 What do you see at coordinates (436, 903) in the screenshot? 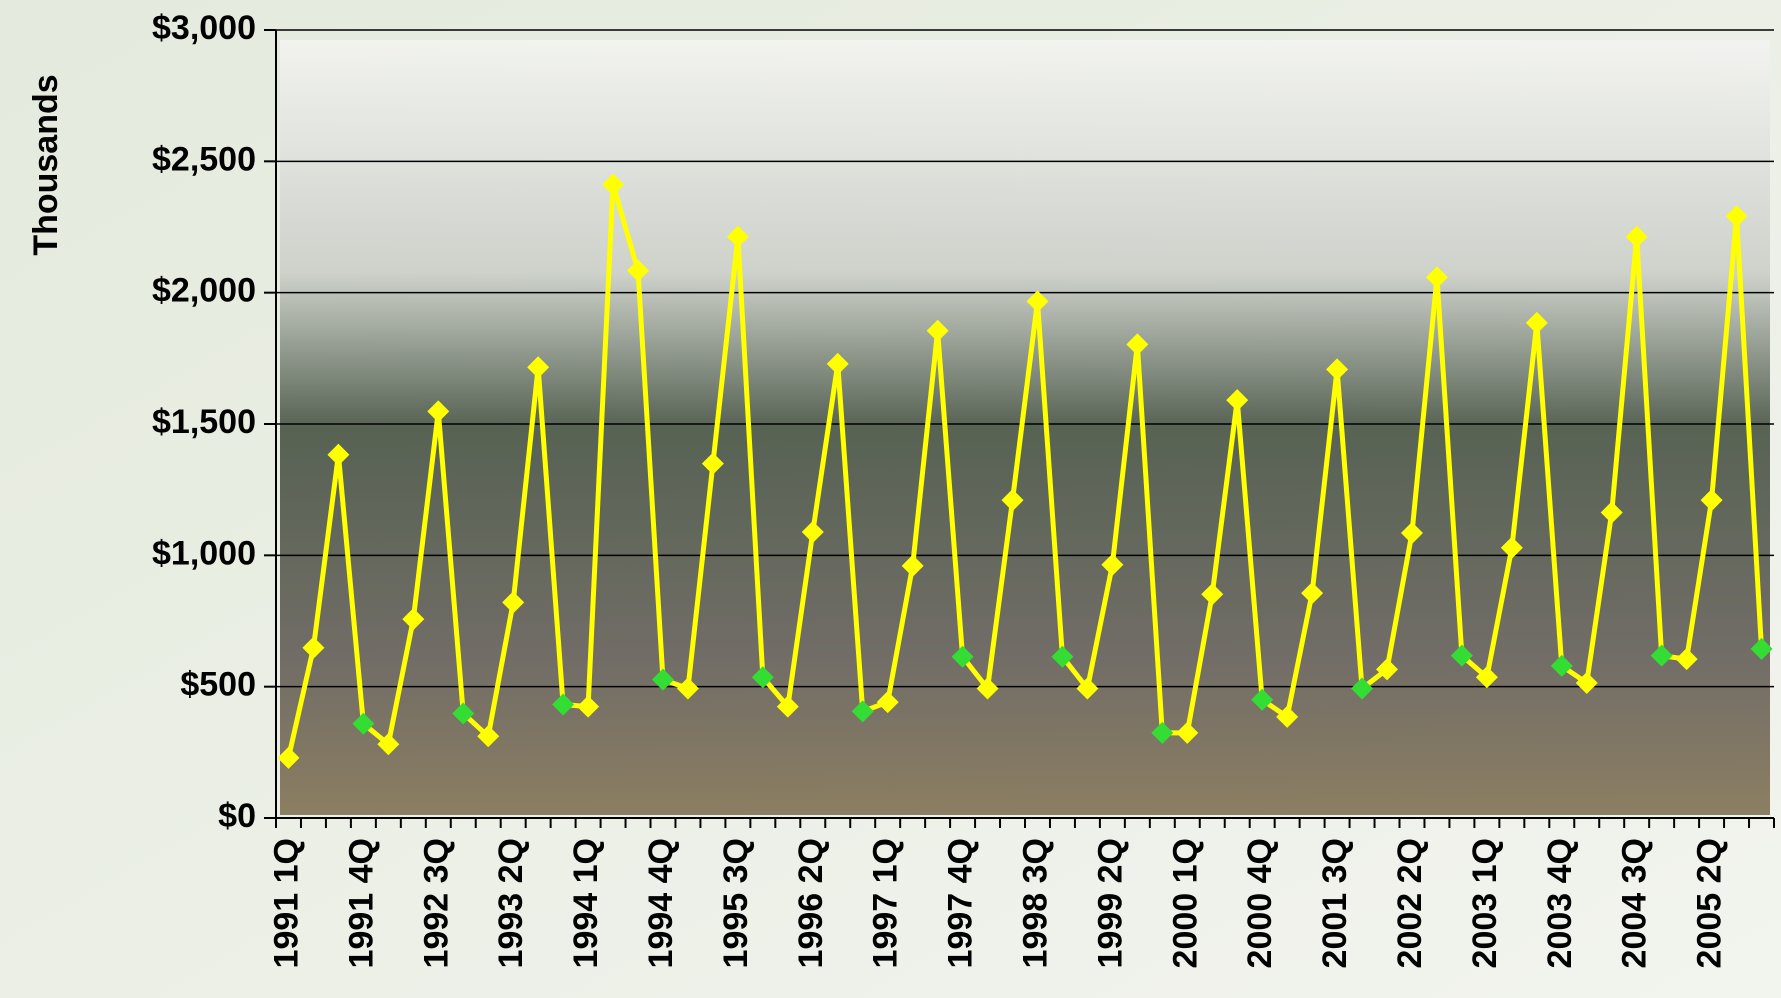
I see `x-tick-label: 1992 3Q` at bounding box center [436, 903].